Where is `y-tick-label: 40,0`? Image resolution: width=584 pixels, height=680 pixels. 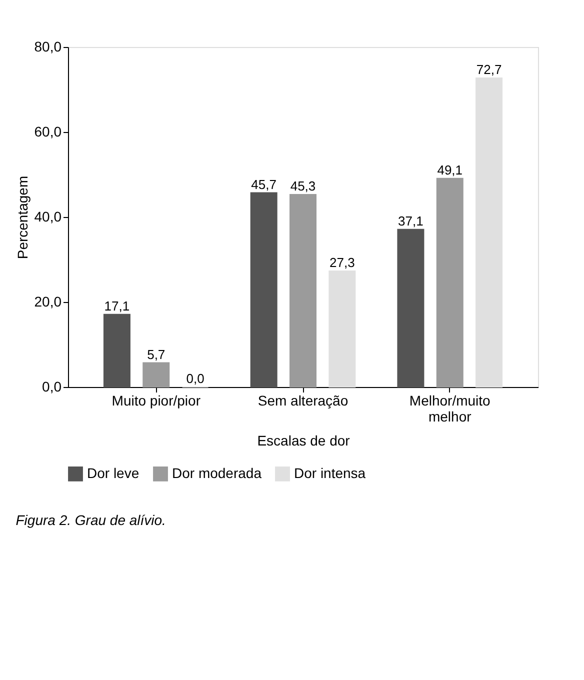 y-tick-label: 40,0 is located at coordinates (48, 216).